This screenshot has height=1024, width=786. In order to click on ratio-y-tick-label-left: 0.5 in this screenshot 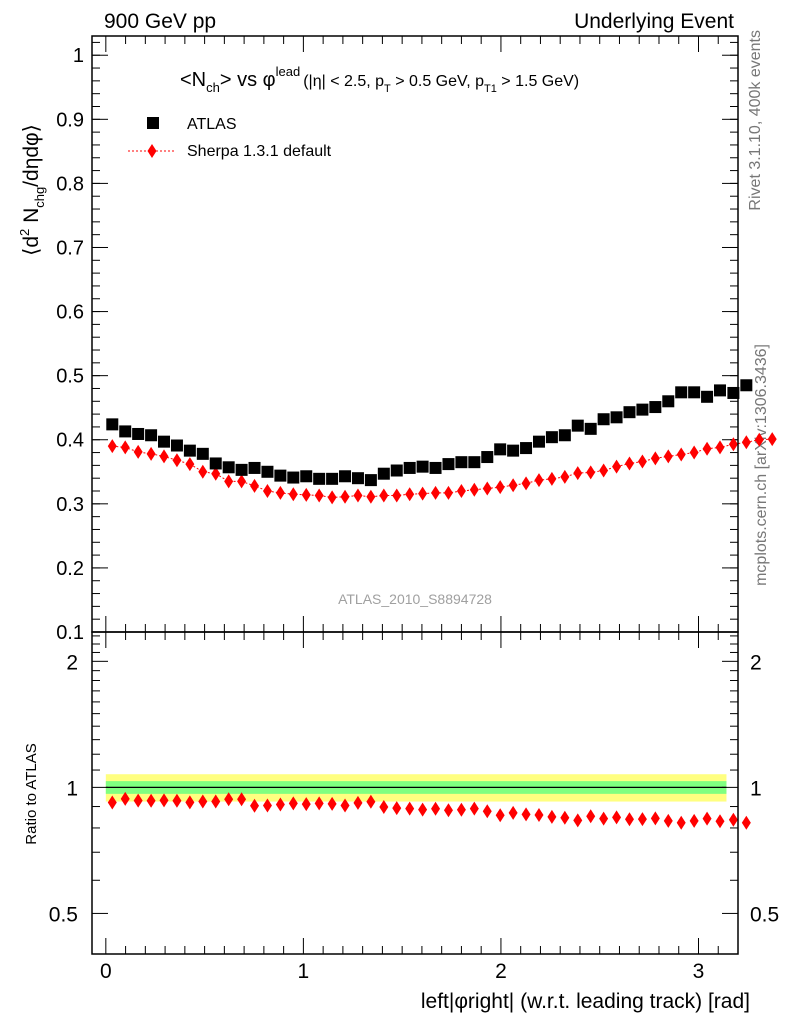, I will do `click(63, 914)`.